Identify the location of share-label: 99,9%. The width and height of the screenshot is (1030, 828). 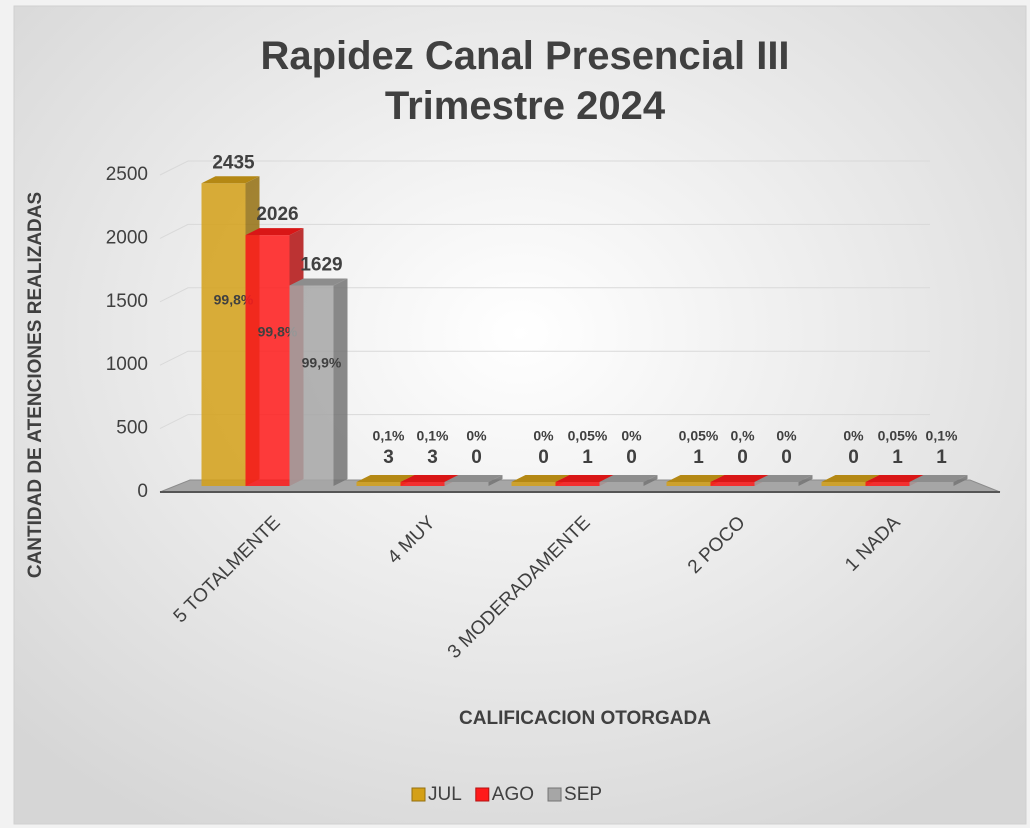
(322, 363).